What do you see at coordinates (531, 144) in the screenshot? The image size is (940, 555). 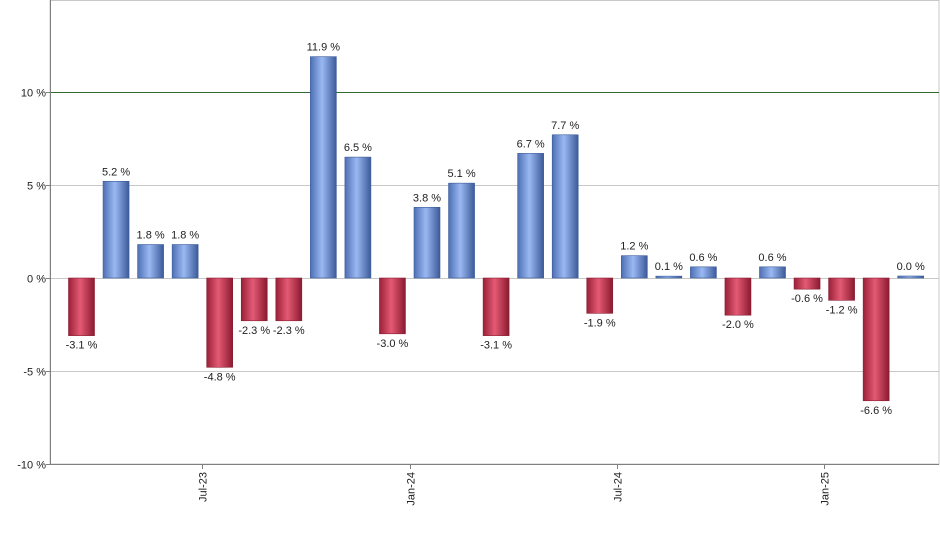 I see `data-label: 6.7 %` at bounding box center [531, 144].